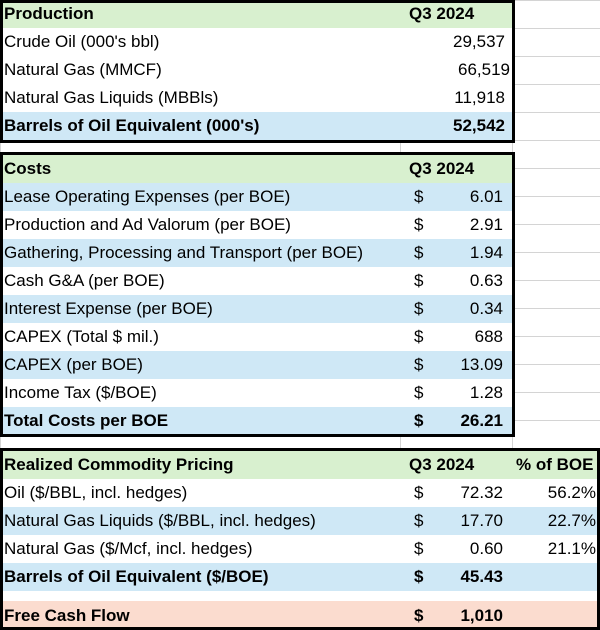 The height and width of the screenshot is (630, 600). I want to click on row-value: 72.32, so click(481, 492).